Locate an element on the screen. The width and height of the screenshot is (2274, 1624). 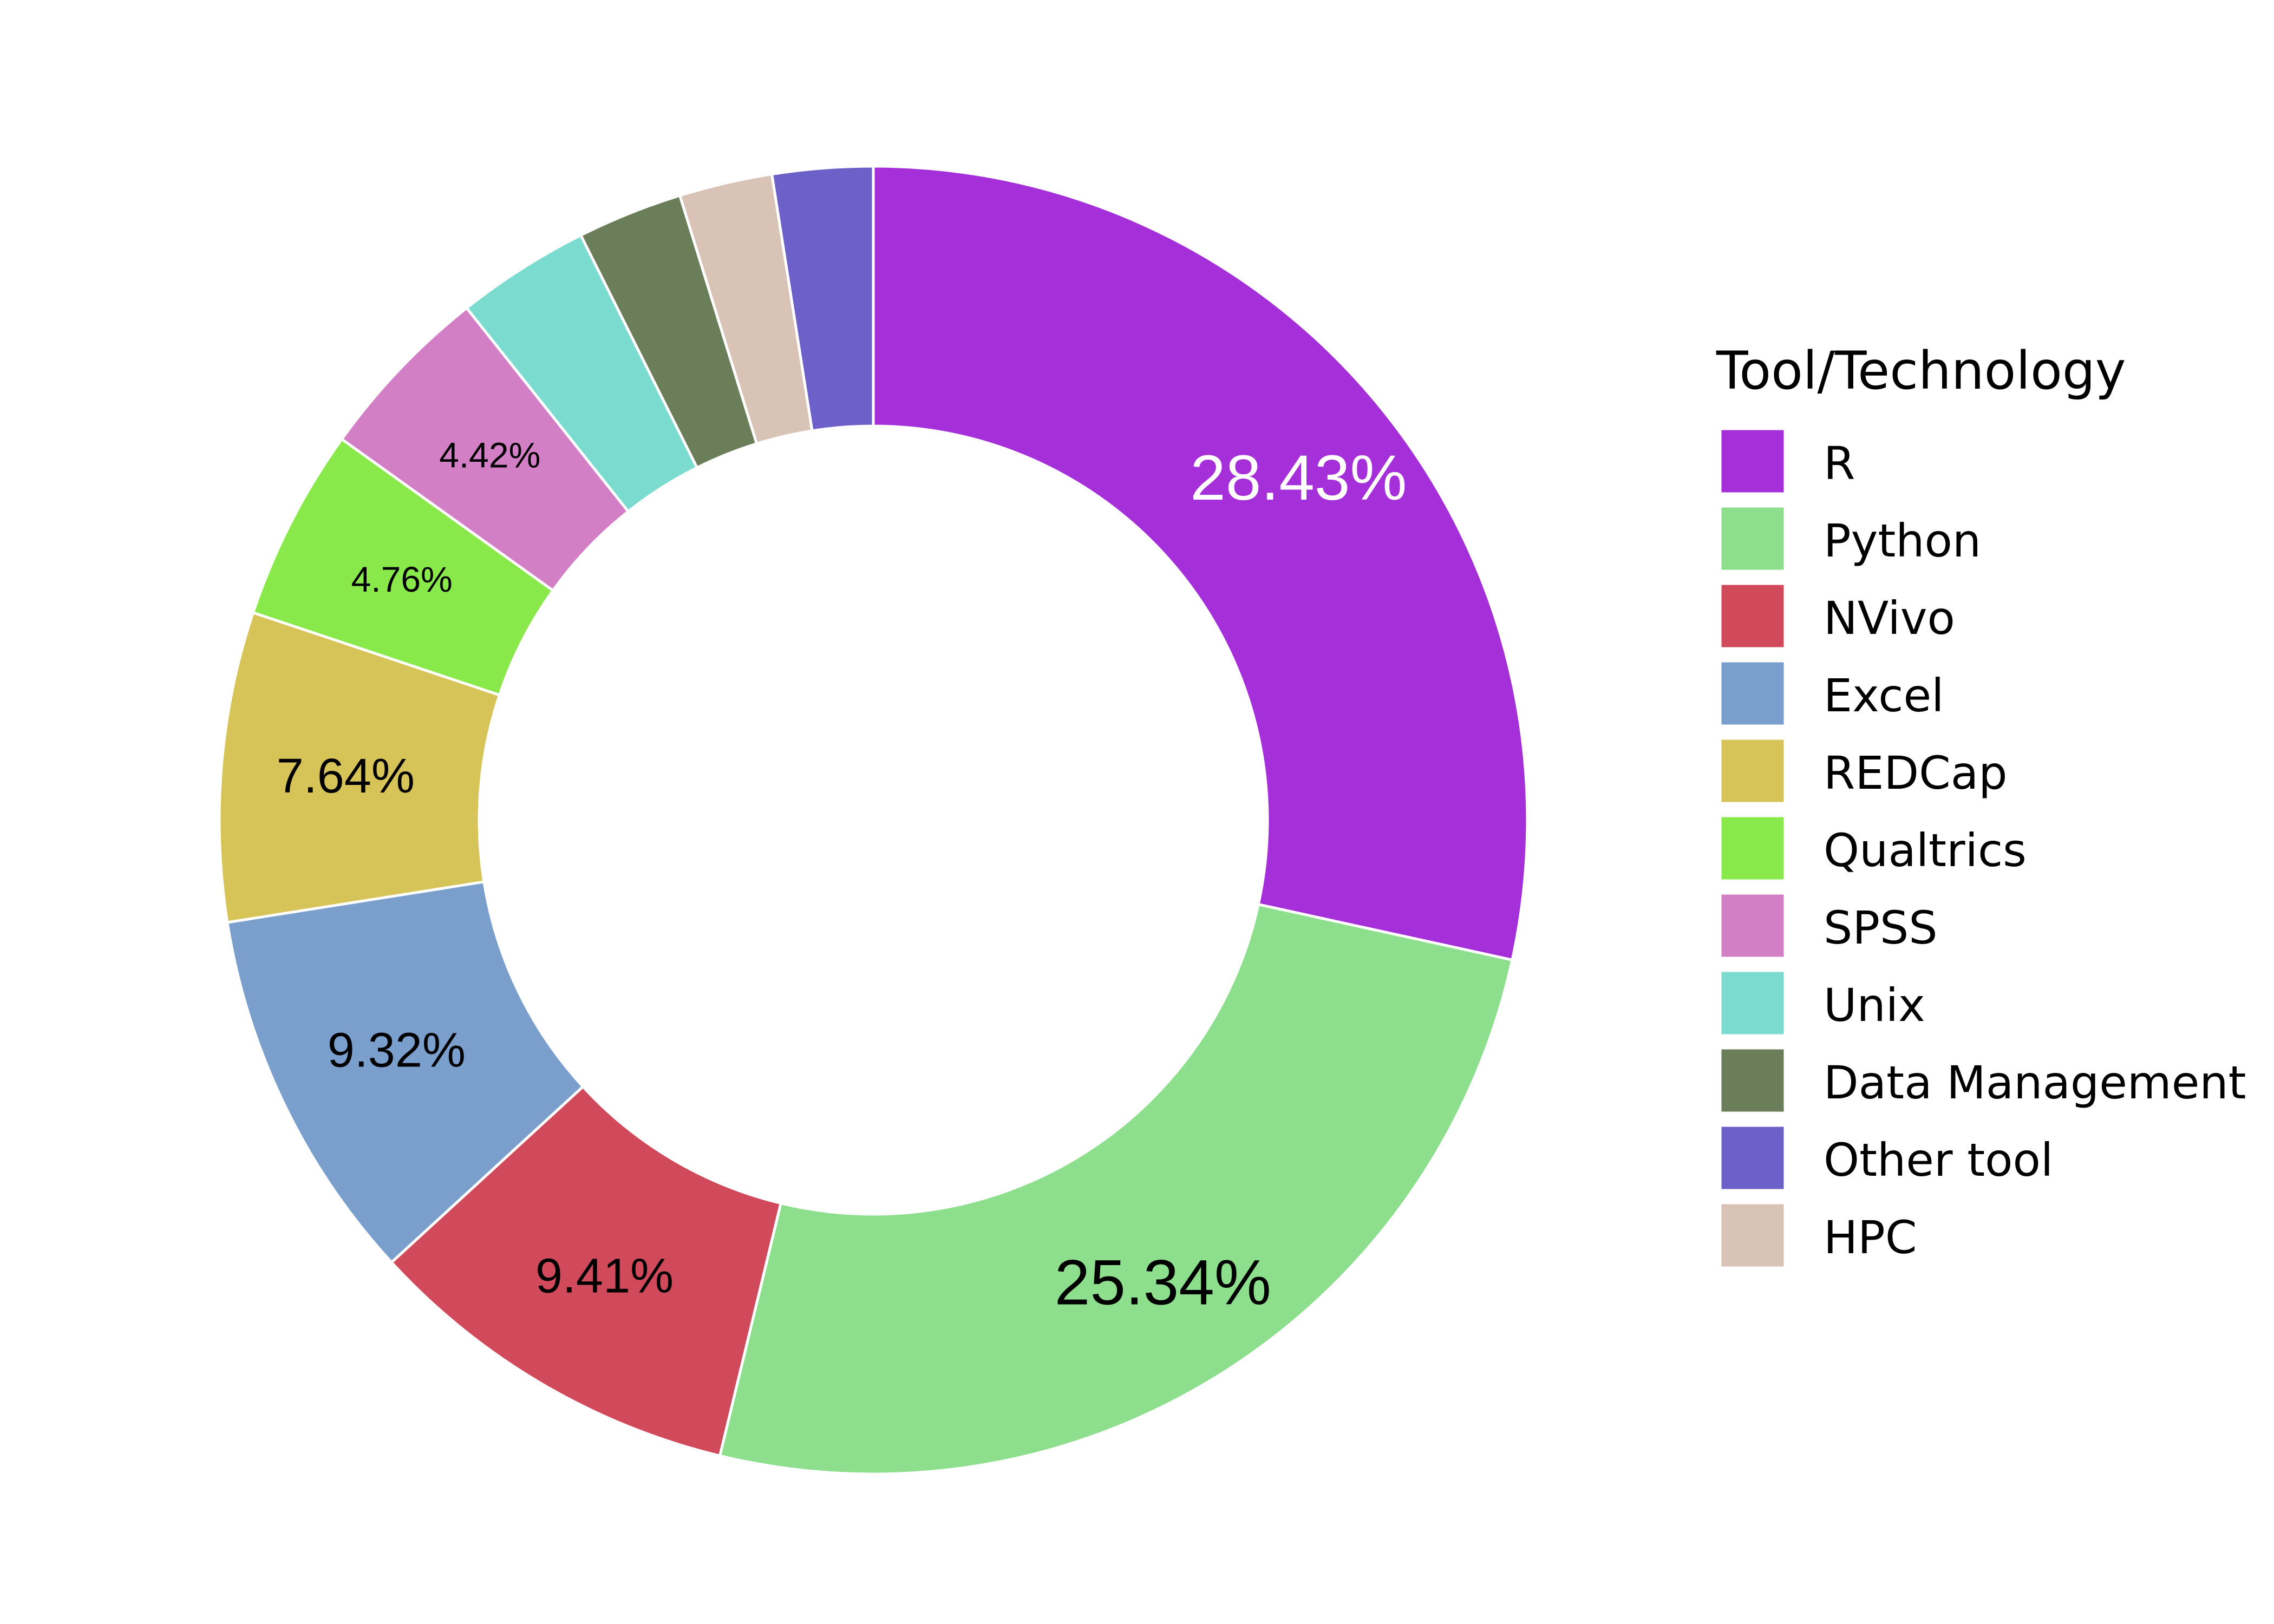
slice-label-nvivo: 9.41% is located at coordinates (605, 1276).